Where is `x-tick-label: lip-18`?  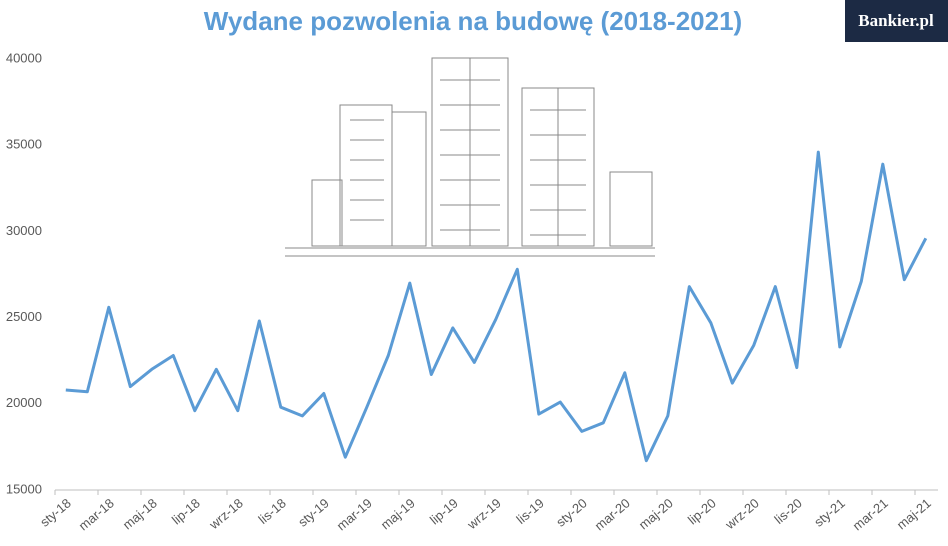
x-tick-label: lip-18 is located at coordinates (186, 511).